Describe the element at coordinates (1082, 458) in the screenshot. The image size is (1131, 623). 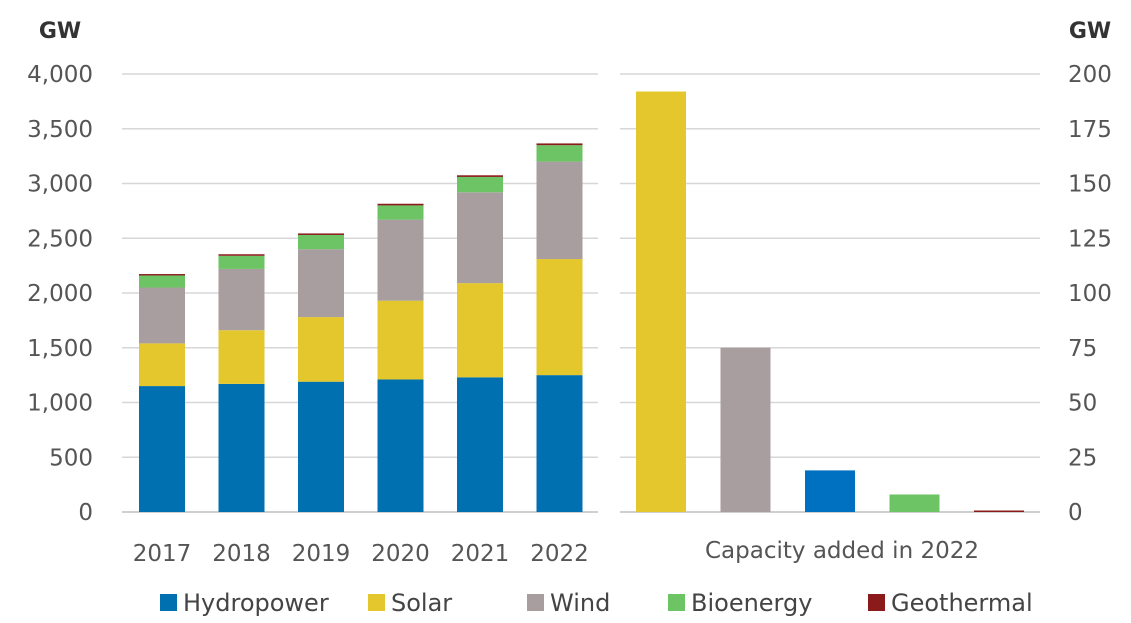
I see `right-y-tick-label: 25` at that location.